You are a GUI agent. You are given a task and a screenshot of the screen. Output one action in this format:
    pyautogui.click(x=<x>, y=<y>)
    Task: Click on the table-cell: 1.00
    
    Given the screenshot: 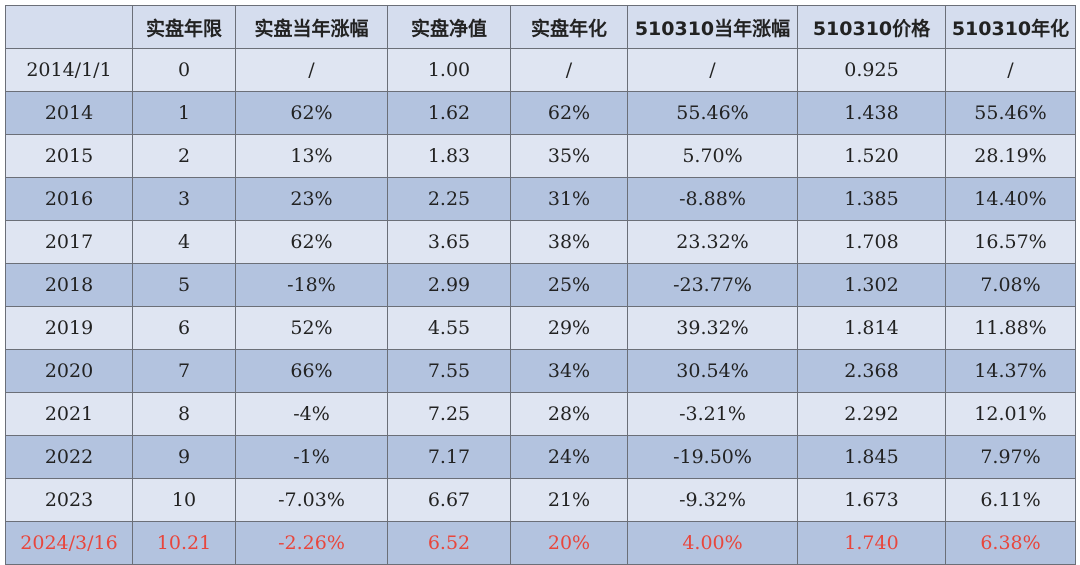 What is the action you would take?
    pyautogui.click(x=449, y=70)
    